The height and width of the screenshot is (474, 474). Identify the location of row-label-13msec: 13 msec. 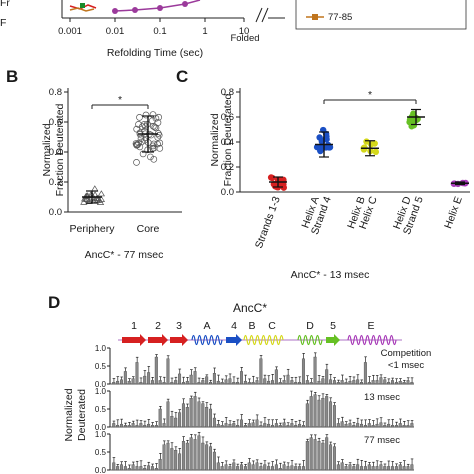
(382, 397).